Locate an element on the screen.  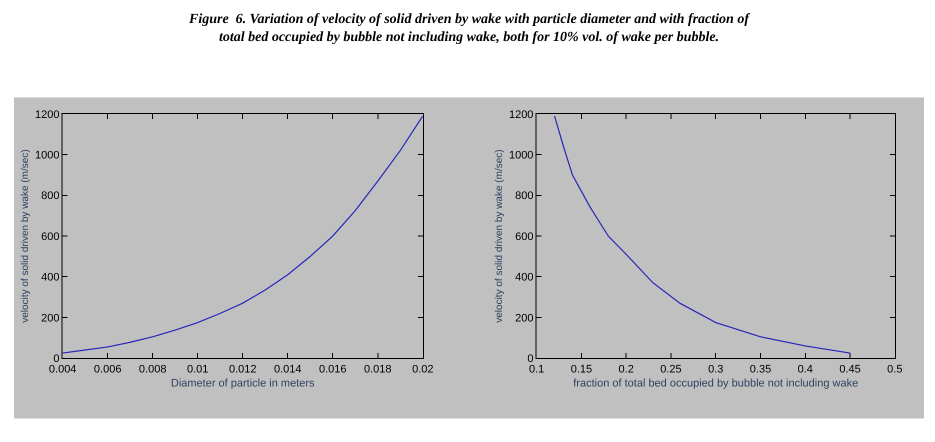
x-axis-title: fraction of total bed occupied by bubble not including wake is located at coordinates (715, 384).